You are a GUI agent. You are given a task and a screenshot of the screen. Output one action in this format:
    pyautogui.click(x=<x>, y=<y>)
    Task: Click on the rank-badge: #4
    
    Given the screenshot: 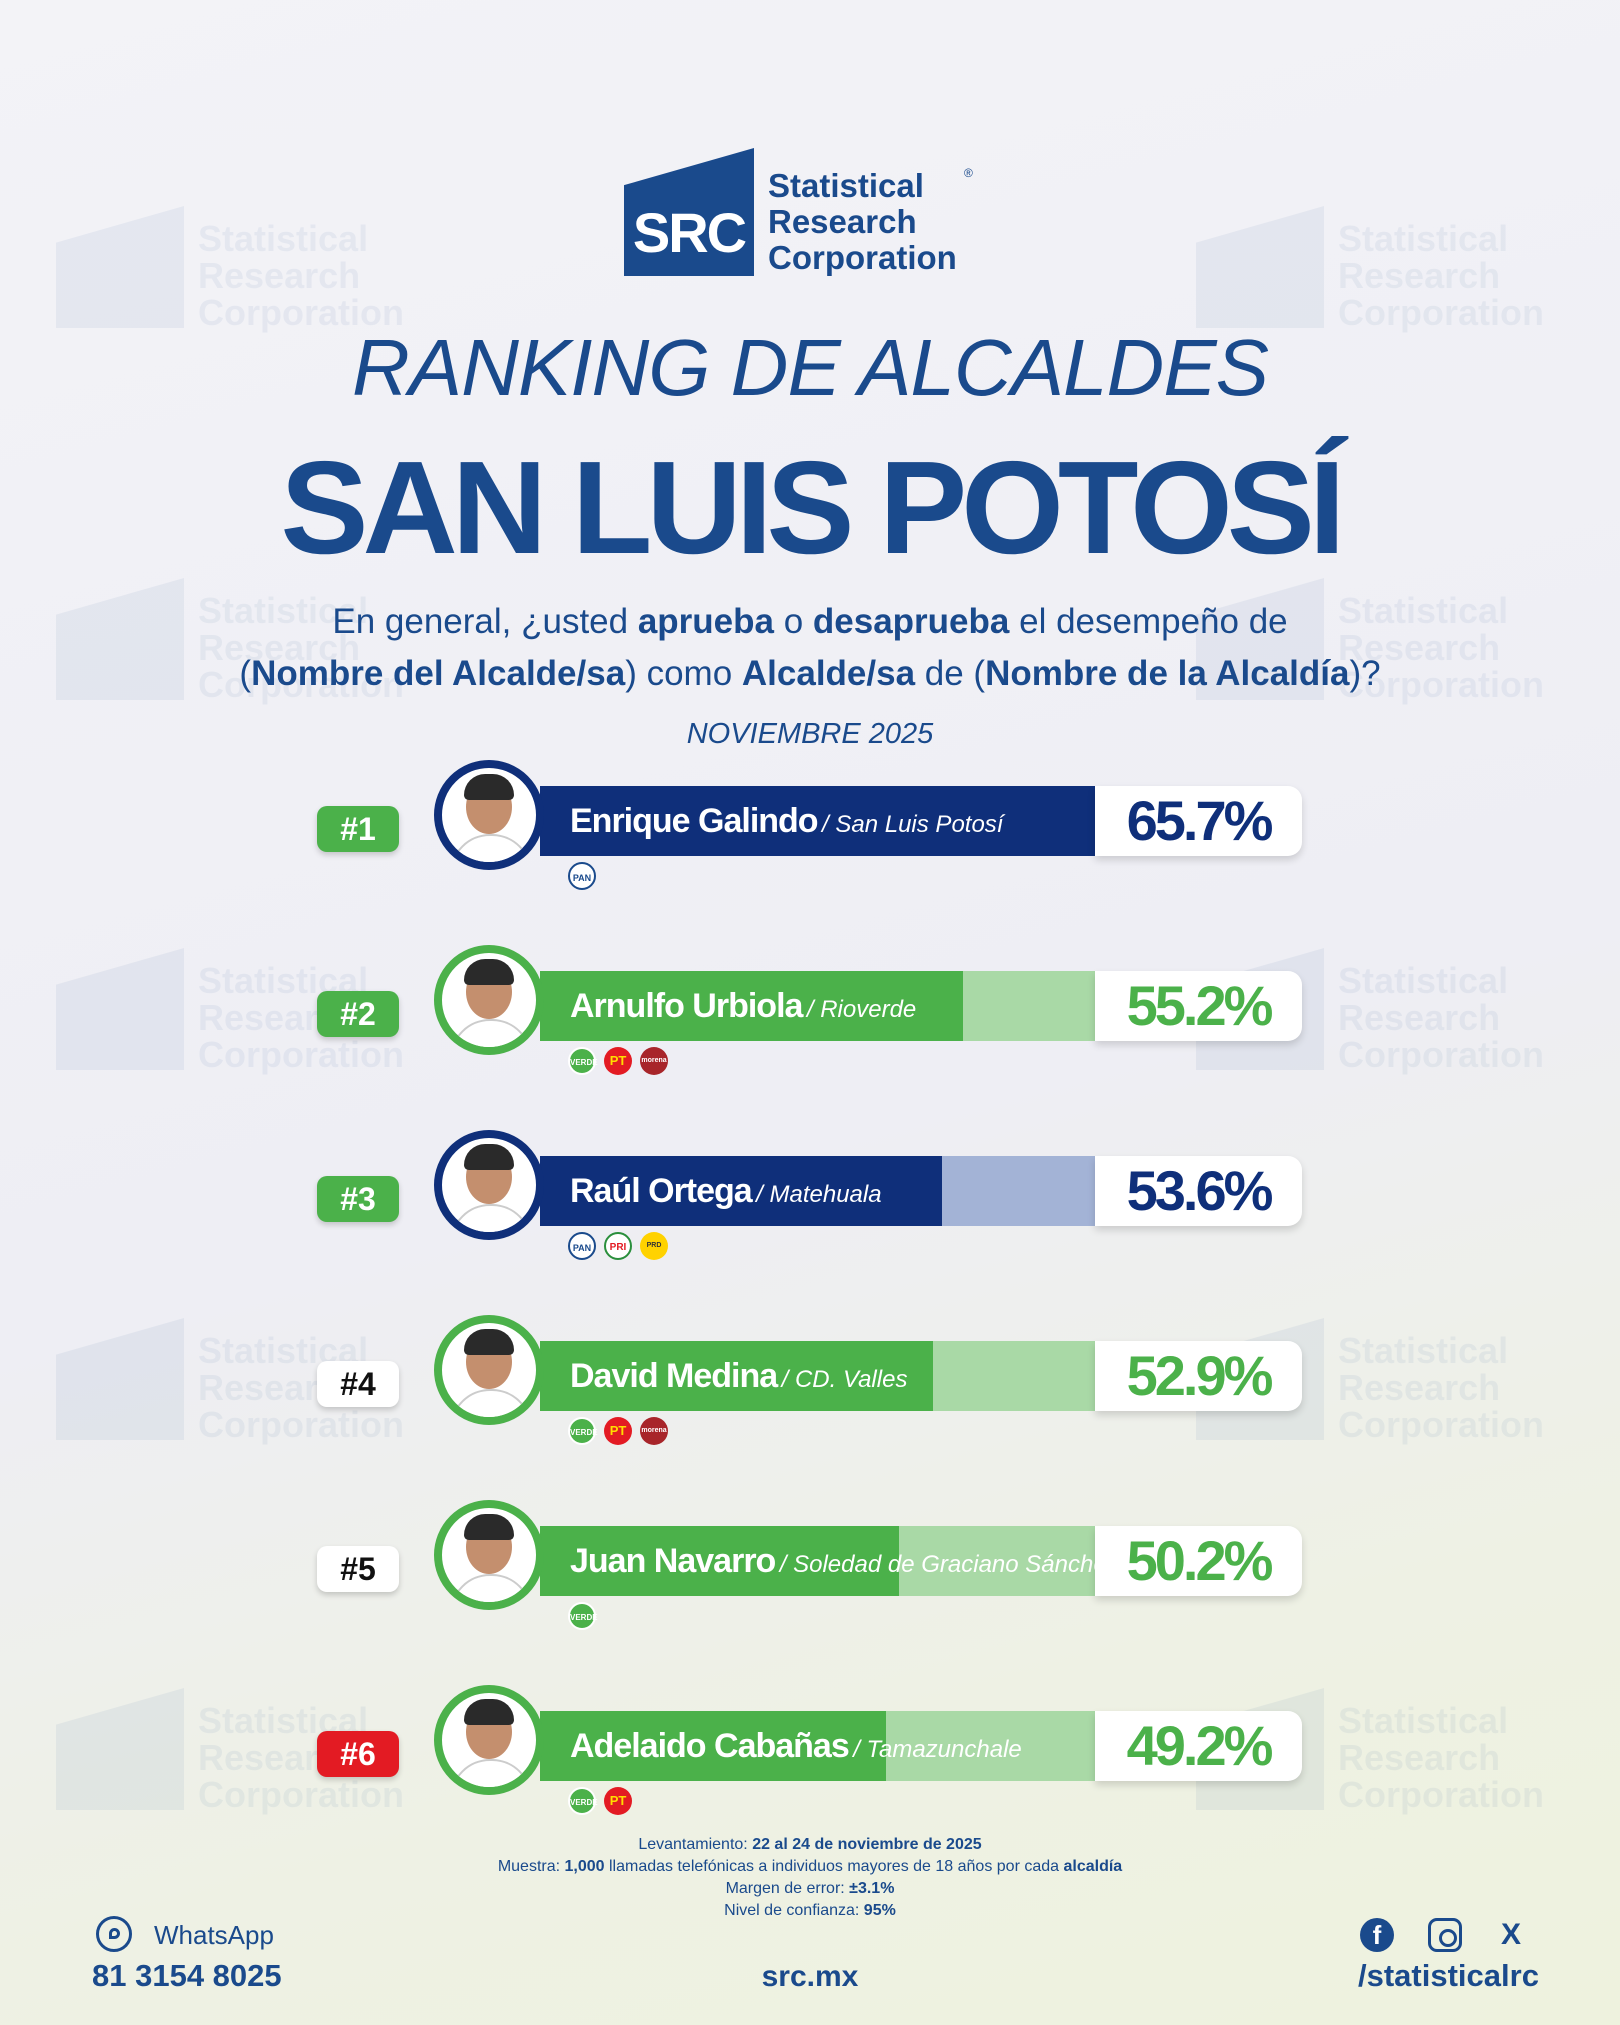 What is the action you would take?
    pyautogui.click(x=358, y=1384)
    